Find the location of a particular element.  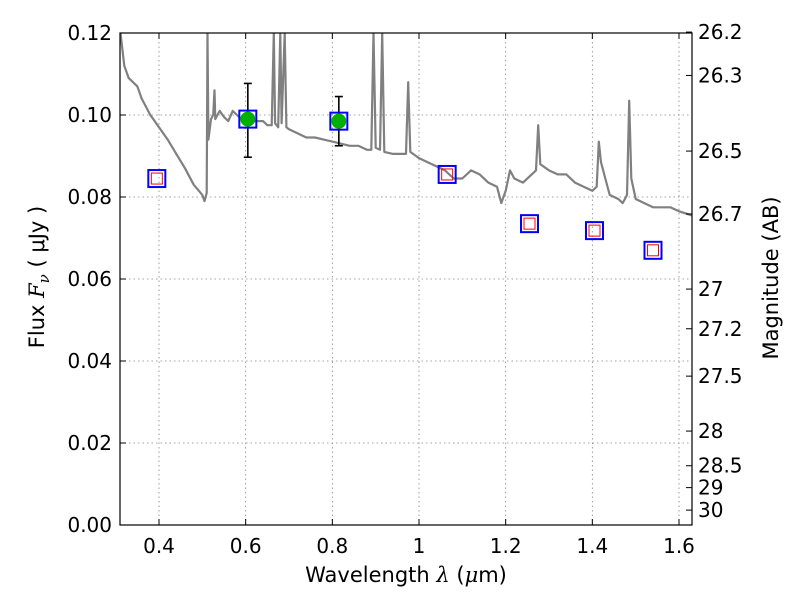

magnitude-tick-label: 26.7 is located at coordinates (720, 214).